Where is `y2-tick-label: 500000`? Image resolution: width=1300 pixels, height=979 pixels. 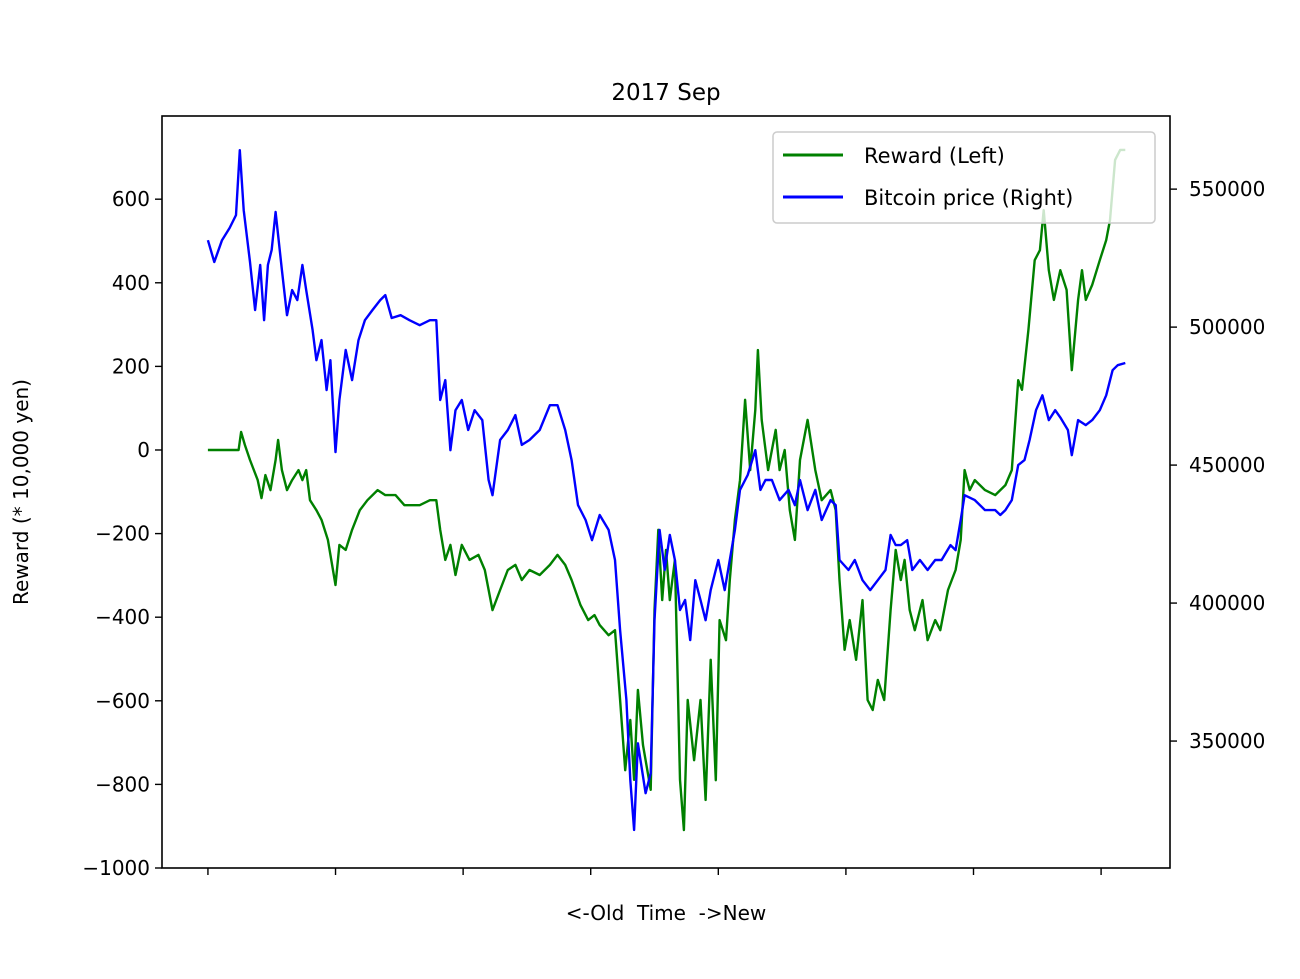
y2-tick-label: 500000 is located at coordinates (1227, 327).